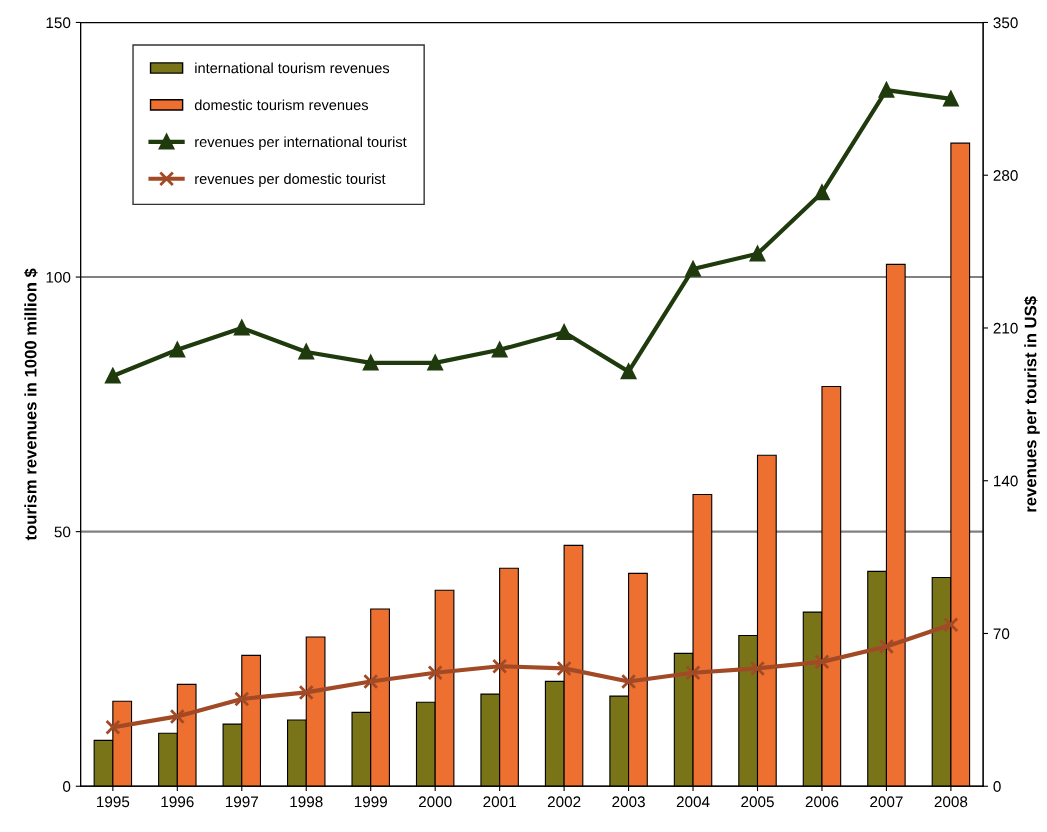 This screenshot has width=1047, height=832. What do you see at coordinates (1005, 175) in the screenshot?
I see `y2-tick-label: 280` at bounding box center [1005, 175].